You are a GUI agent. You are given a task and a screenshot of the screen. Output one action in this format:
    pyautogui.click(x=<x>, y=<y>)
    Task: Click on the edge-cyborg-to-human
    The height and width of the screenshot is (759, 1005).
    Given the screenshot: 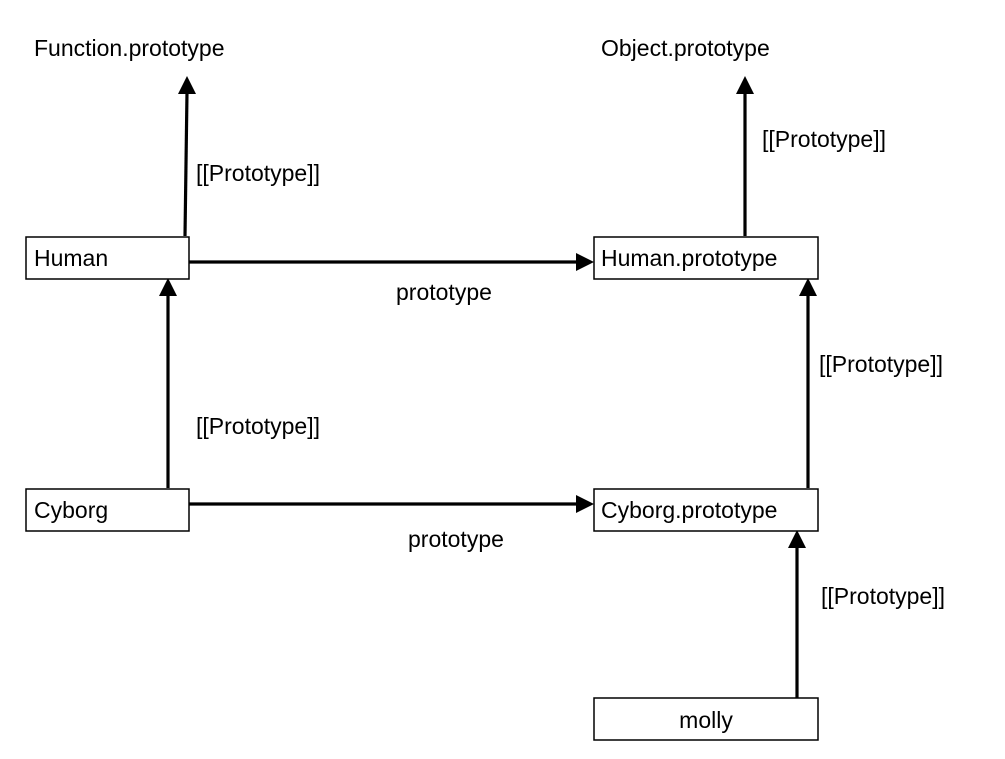 What is the action you would take?
    pyautogui.click(x=168, y=383)
    